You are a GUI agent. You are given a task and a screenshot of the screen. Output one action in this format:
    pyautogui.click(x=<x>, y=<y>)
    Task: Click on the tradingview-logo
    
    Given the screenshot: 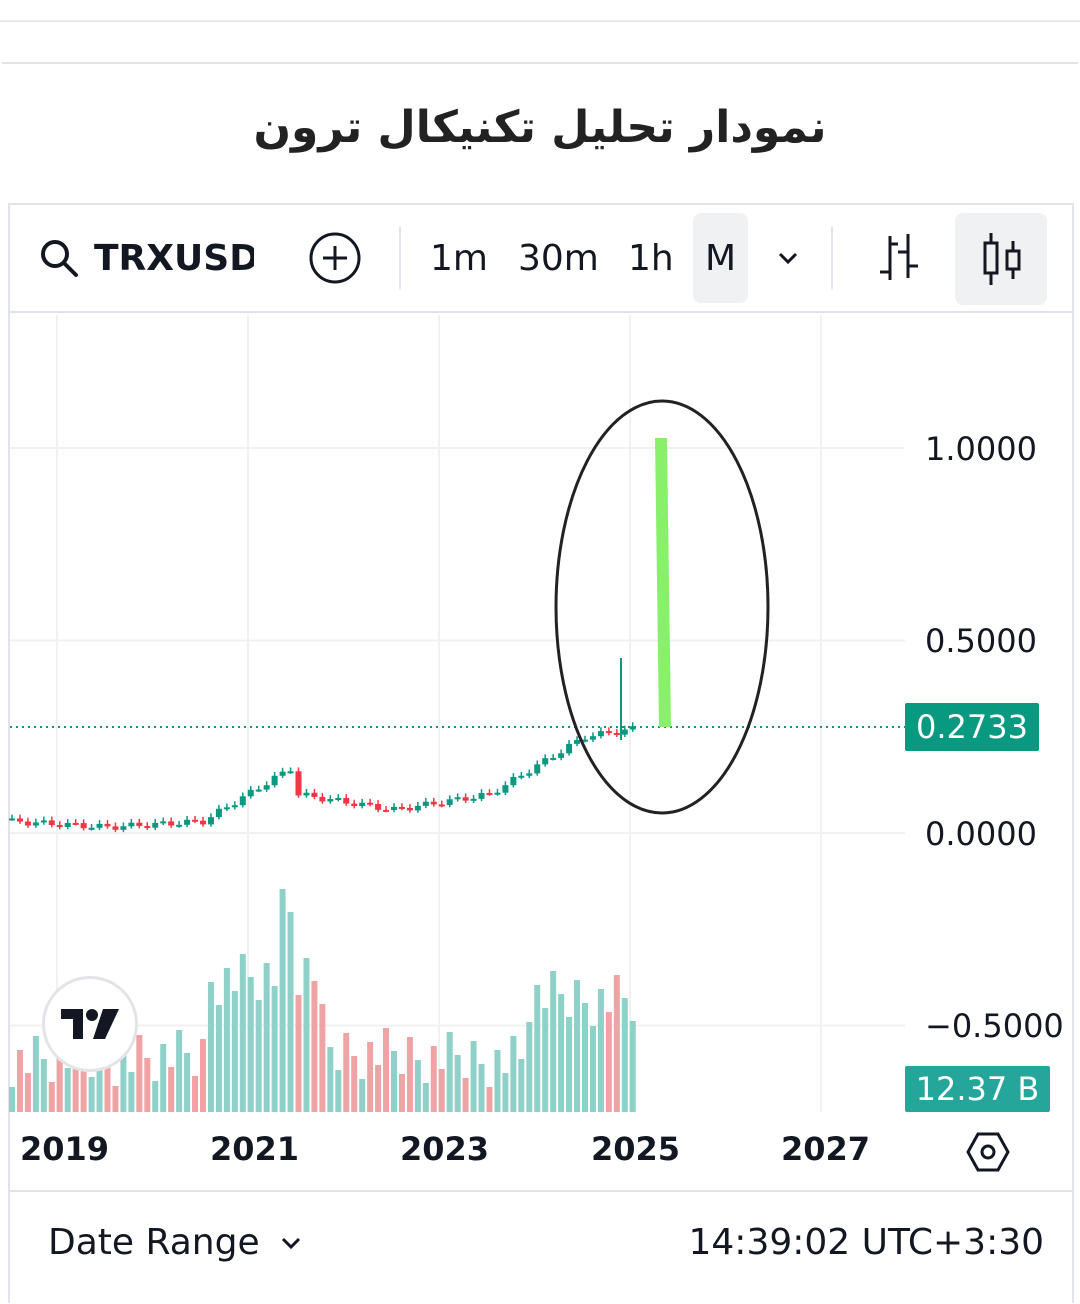 What is the action you would take?
    pyautogui.click(x=90, y=1024)
    